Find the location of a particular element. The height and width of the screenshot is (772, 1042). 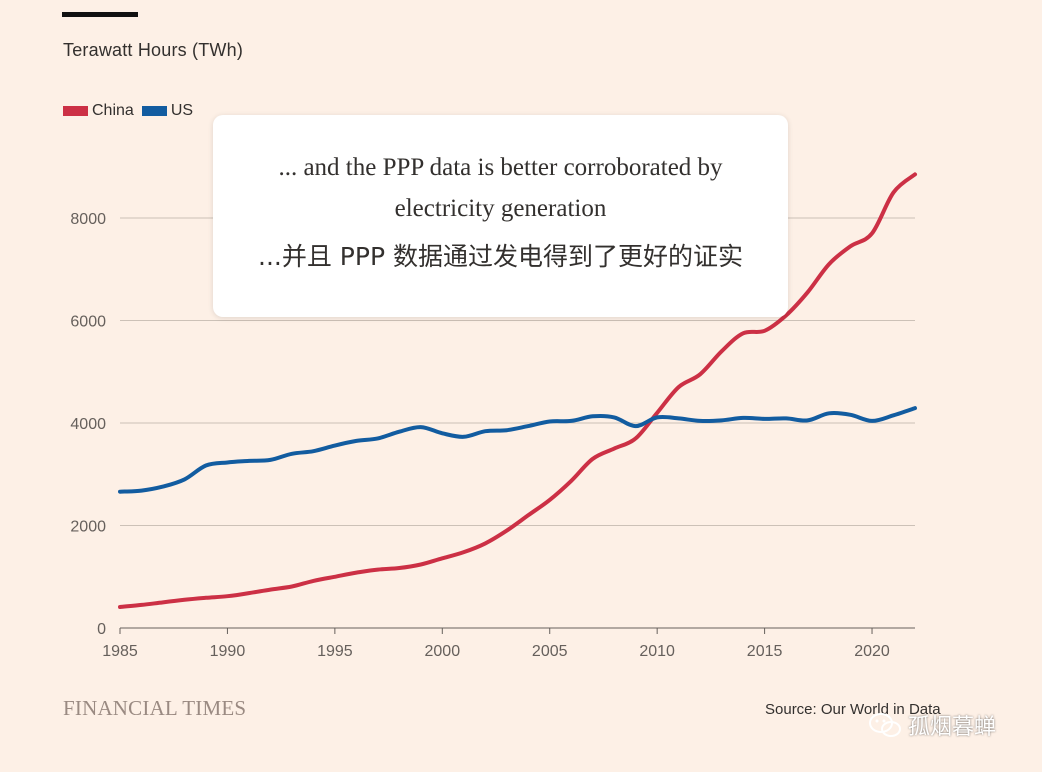

x-tick-label-2010: 2010 is located at coordinates (657, 651).